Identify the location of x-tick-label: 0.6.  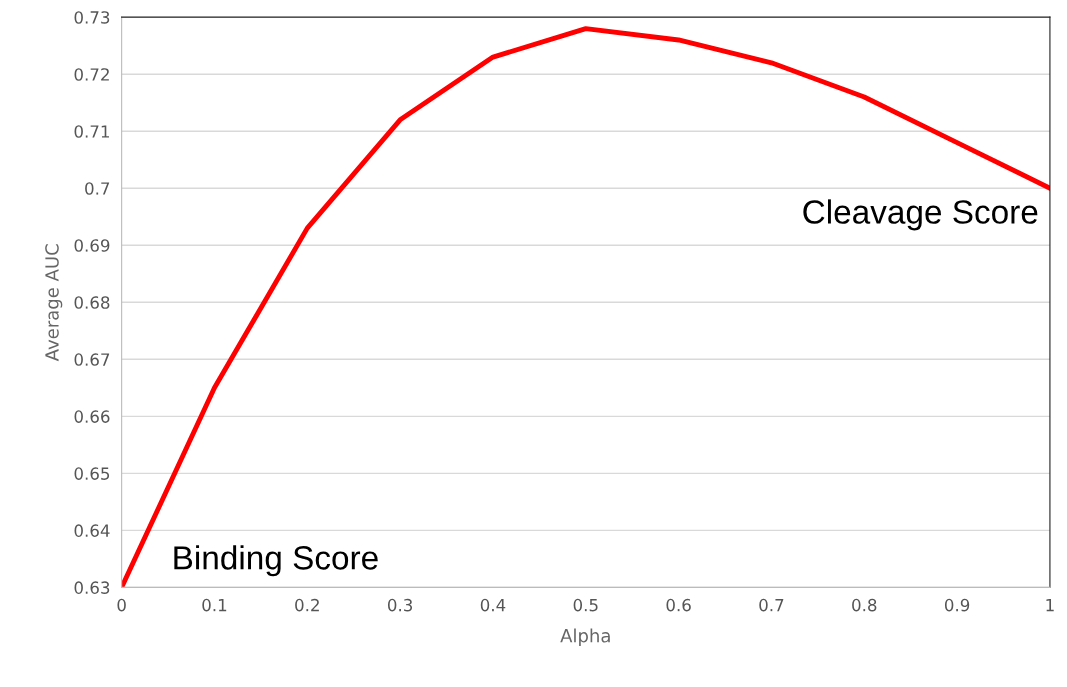
(678, 605).